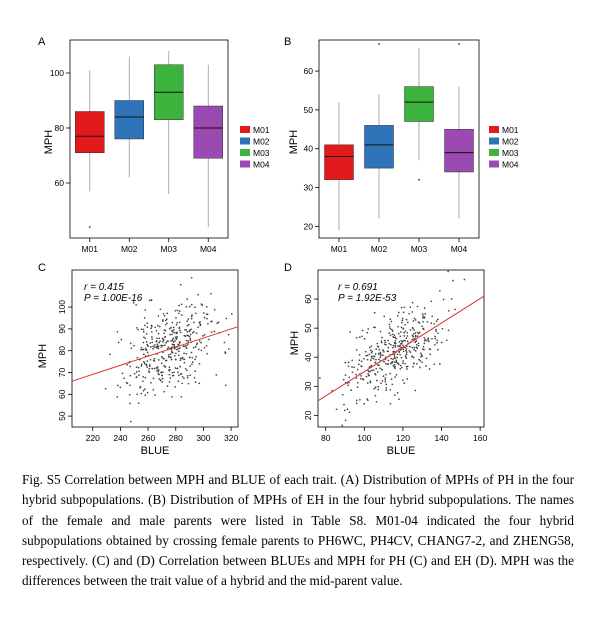  Describe the element at coordinates (155, 451) in the screenshot. I see `panel-c-xlabel: BLUE` at that location.